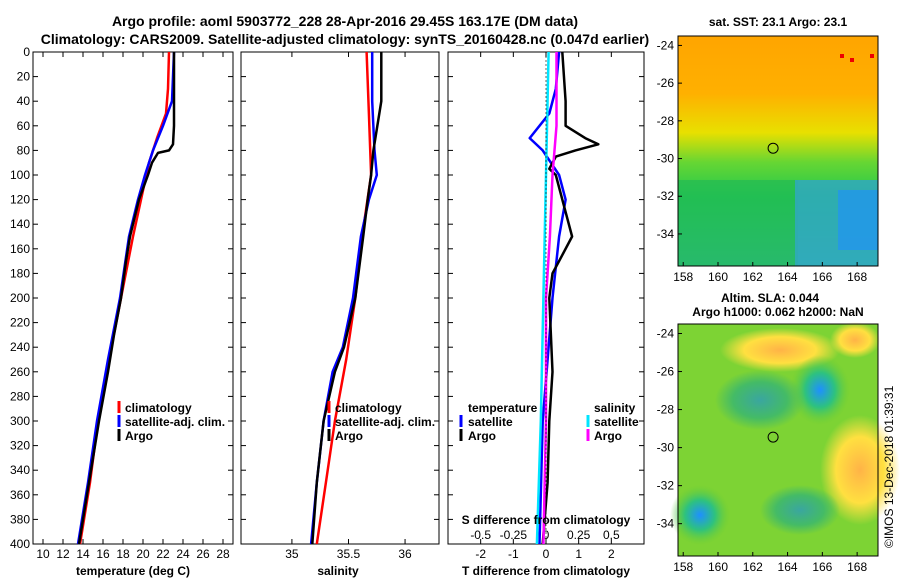 This screenshot has width=900, height=580. Describe the element at coordinates (143, 554) in the screenshot. I see `x-tick-label: 20` at that location.